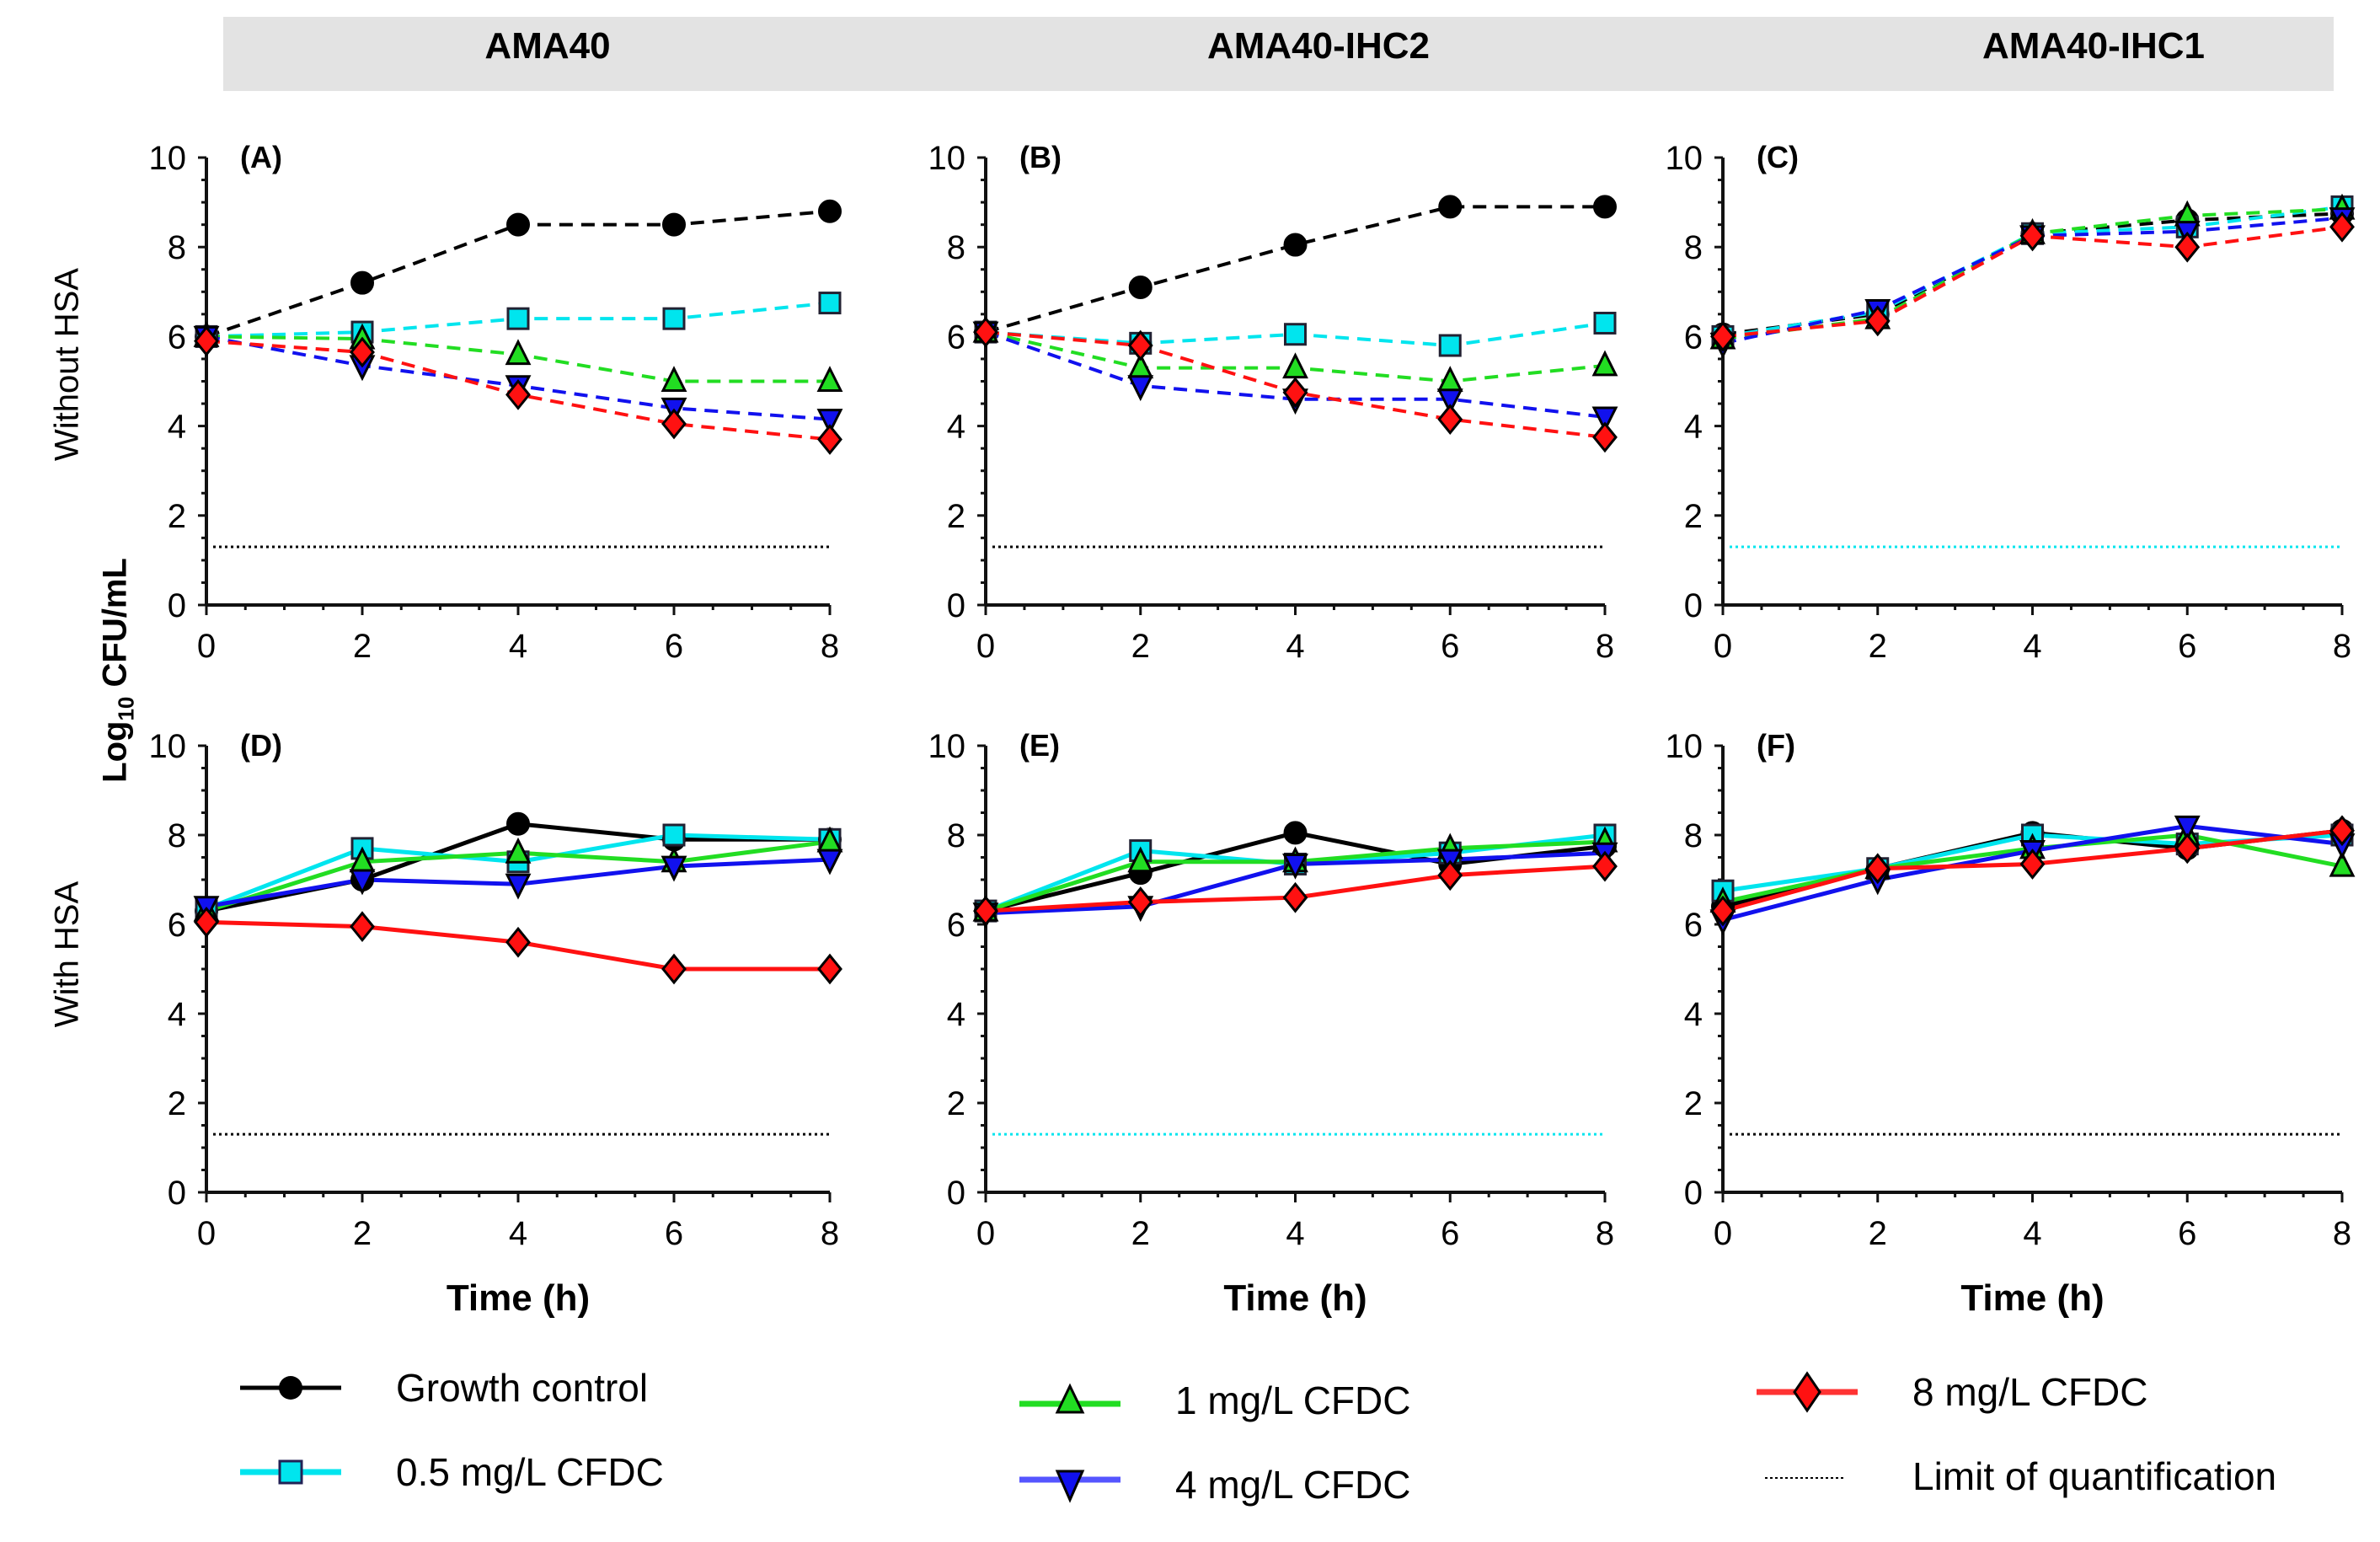  What do you see at coordinates (261, 157) in the screenshot?
I see `panel-label: (A)` at bounding box center [261, 157].